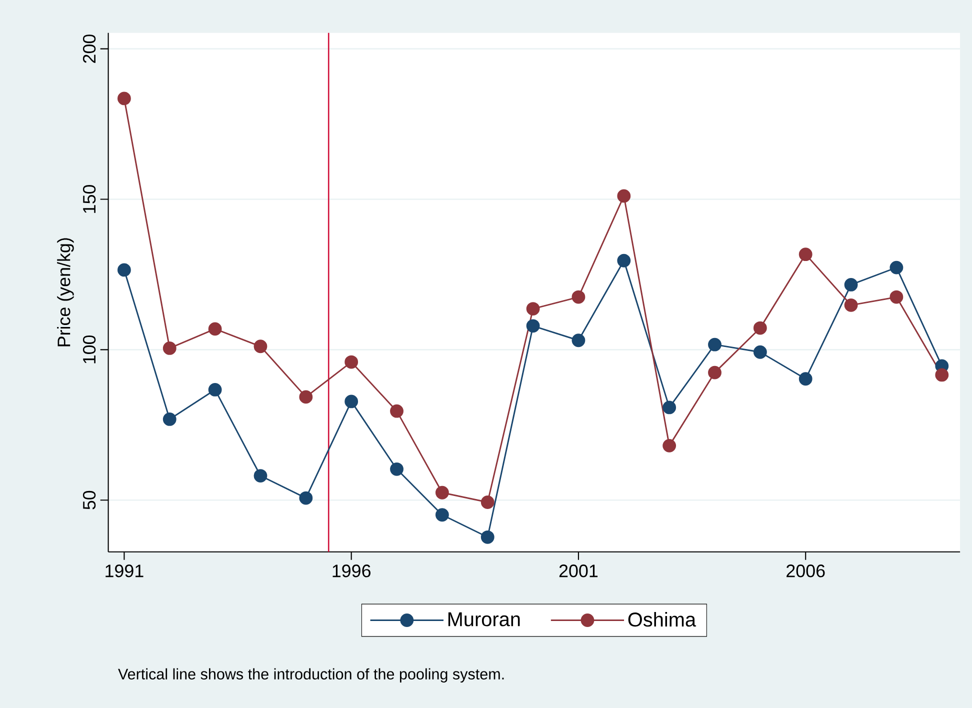  I want to click on y-tick-label: 200, so click(89, 48).